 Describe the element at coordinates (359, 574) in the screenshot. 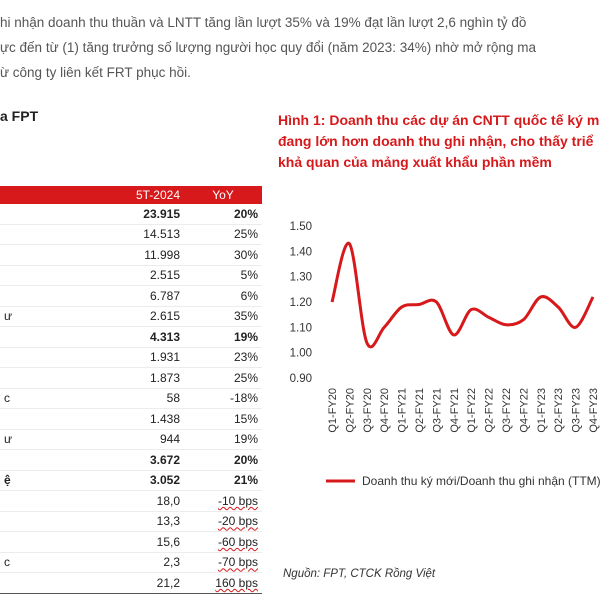

I see `source-note: Nguồn: FPT, CTCK Rồng Việt` at that location.